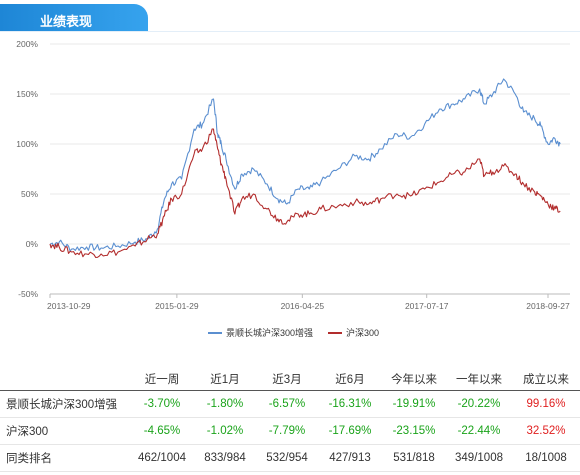 The width and height of the screenshot is (580, 475). Describe the element at coordinates (162, 458) in the screenshot. I see `cell-value: 462/1004` at that location.